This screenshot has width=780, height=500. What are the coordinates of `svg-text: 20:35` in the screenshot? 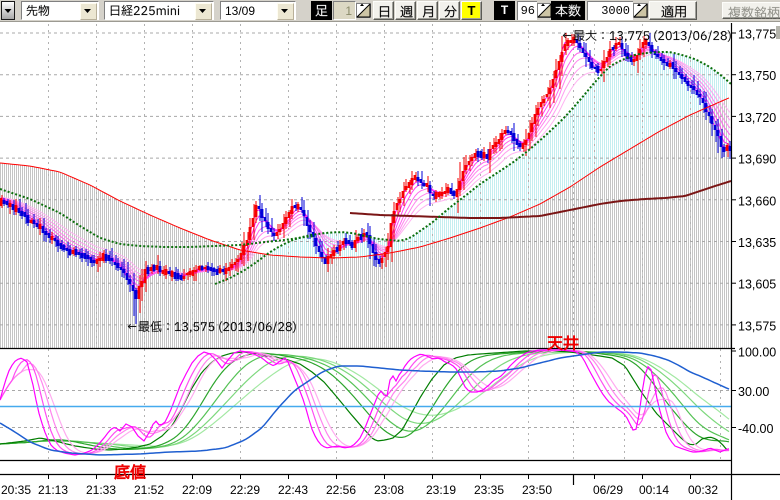 It's located at (16, 490).